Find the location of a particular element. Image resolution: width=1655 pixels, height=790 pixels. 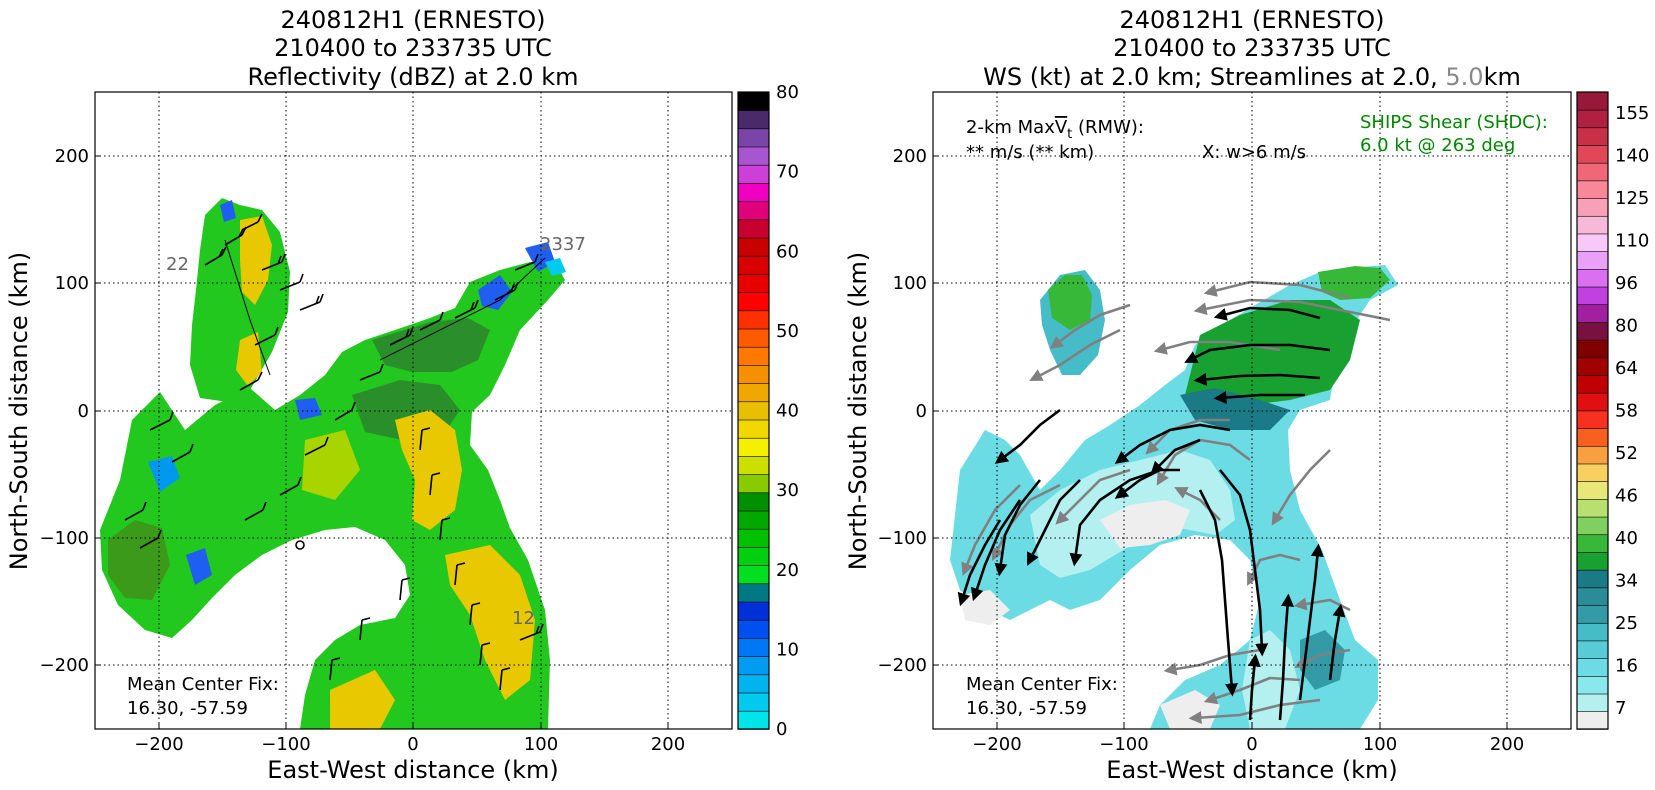

left-xtick-label: 0 is located at coordinates (412, 744).